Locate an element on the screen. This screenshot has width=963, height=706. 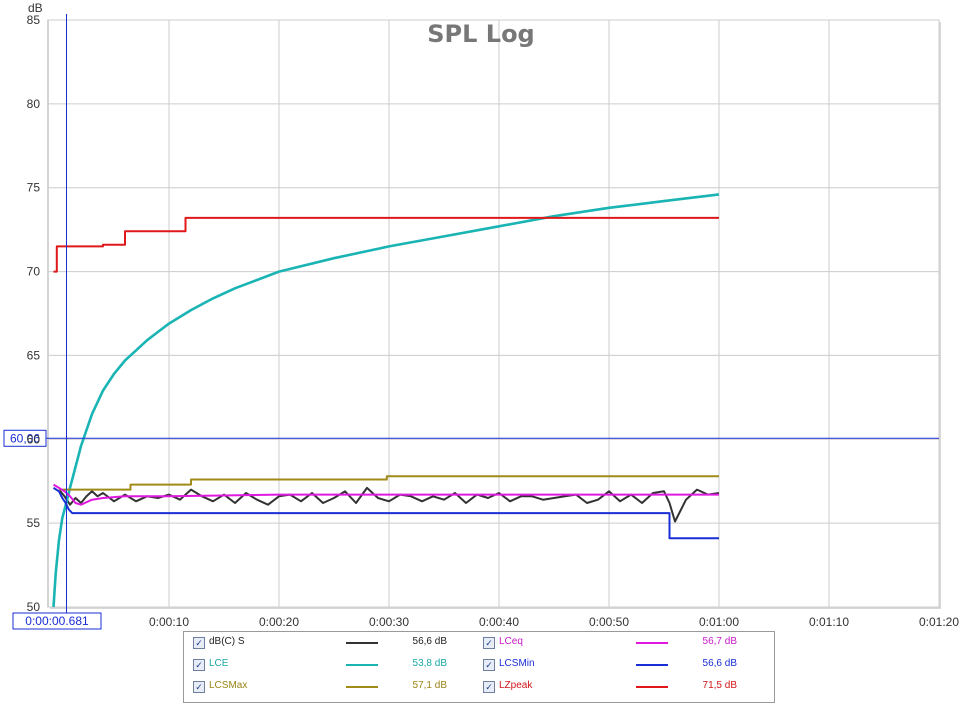
series-line-lcsmin is located at coordinates (385, 513).